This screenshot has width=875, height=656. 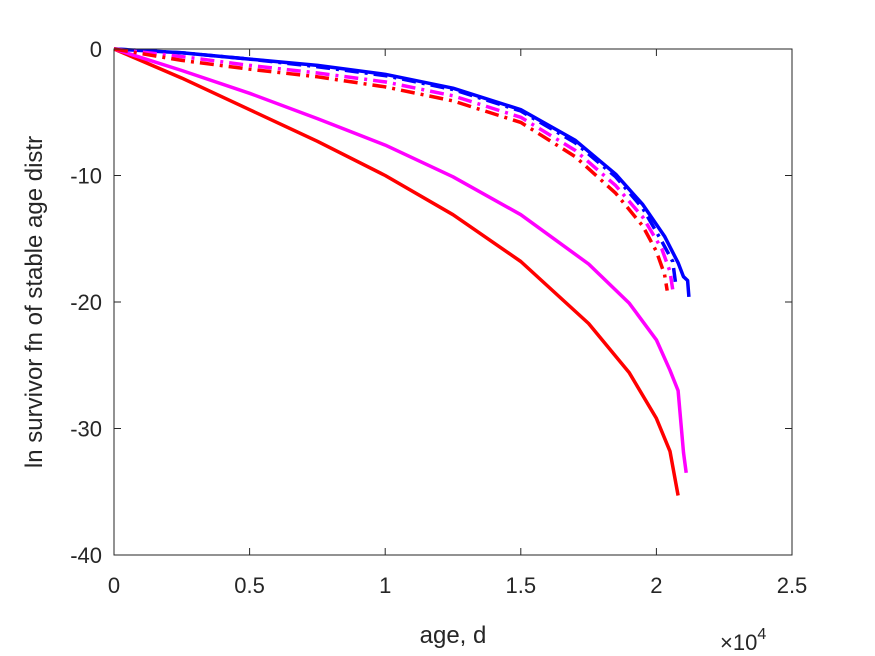 I want to click on y-tick-label: 0, so click(x=96, y=49).